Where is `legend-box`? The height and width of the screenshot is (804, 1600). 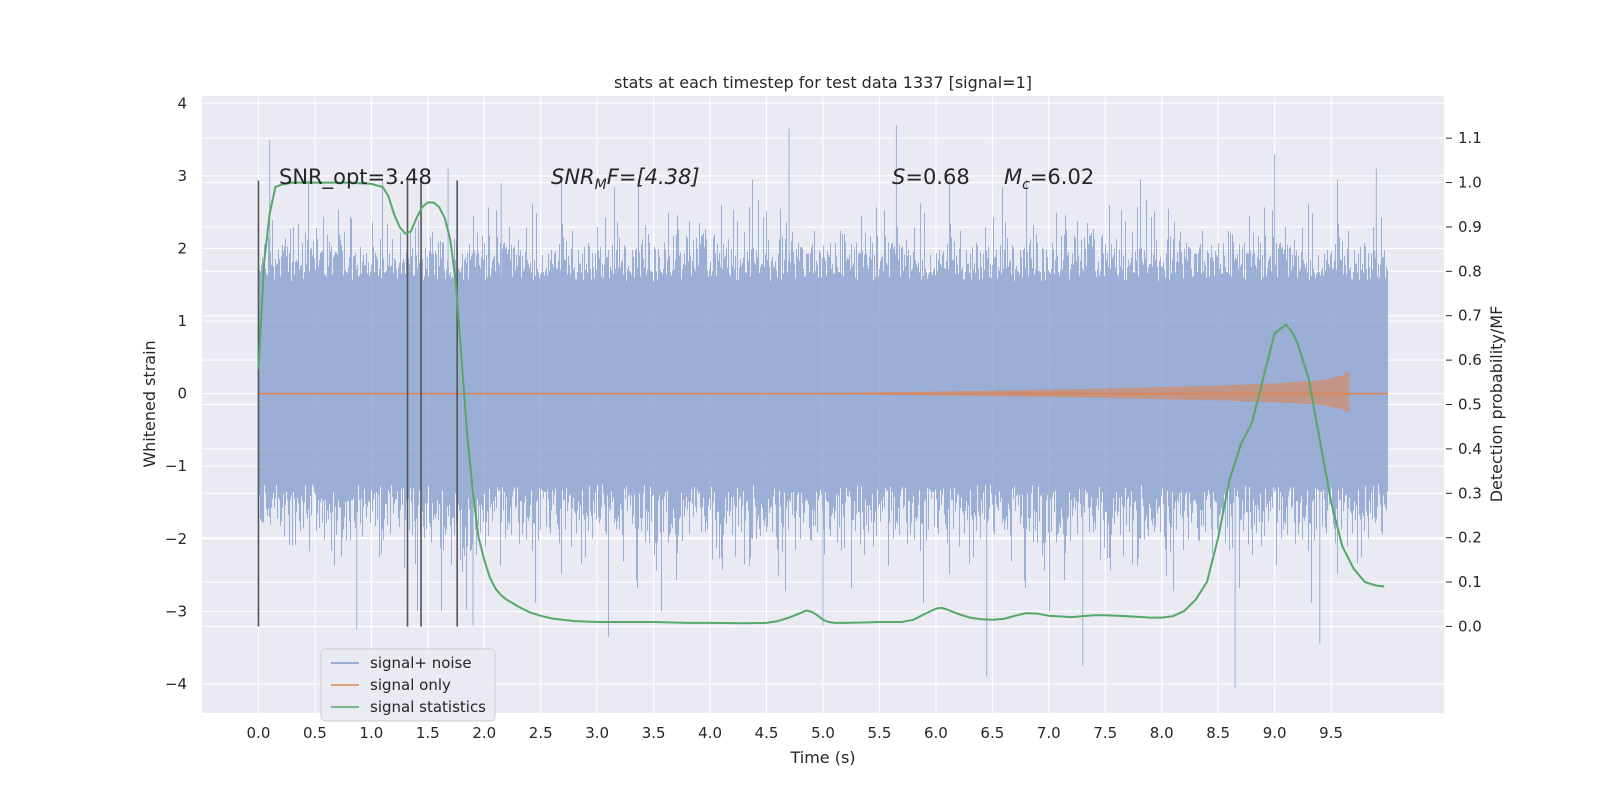
legend-box is located at coordinates (408, 685).